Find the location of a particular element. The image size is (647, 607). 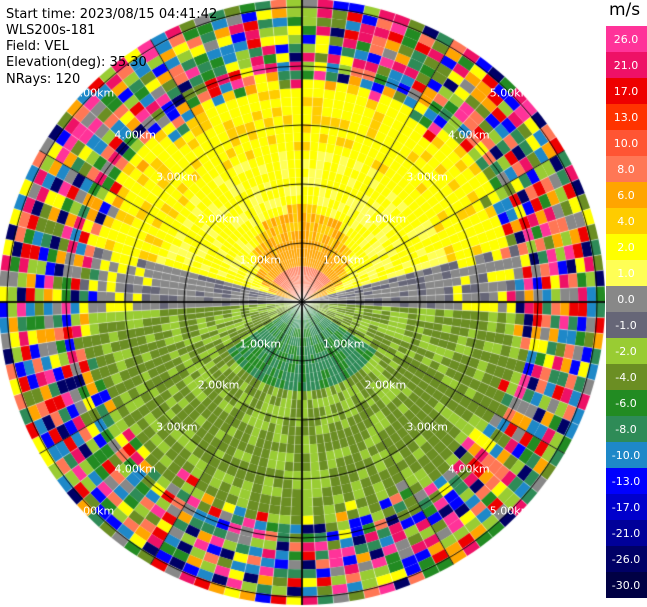

colorbar-tick-label: 8.0 is located at coordinates (626, 169).